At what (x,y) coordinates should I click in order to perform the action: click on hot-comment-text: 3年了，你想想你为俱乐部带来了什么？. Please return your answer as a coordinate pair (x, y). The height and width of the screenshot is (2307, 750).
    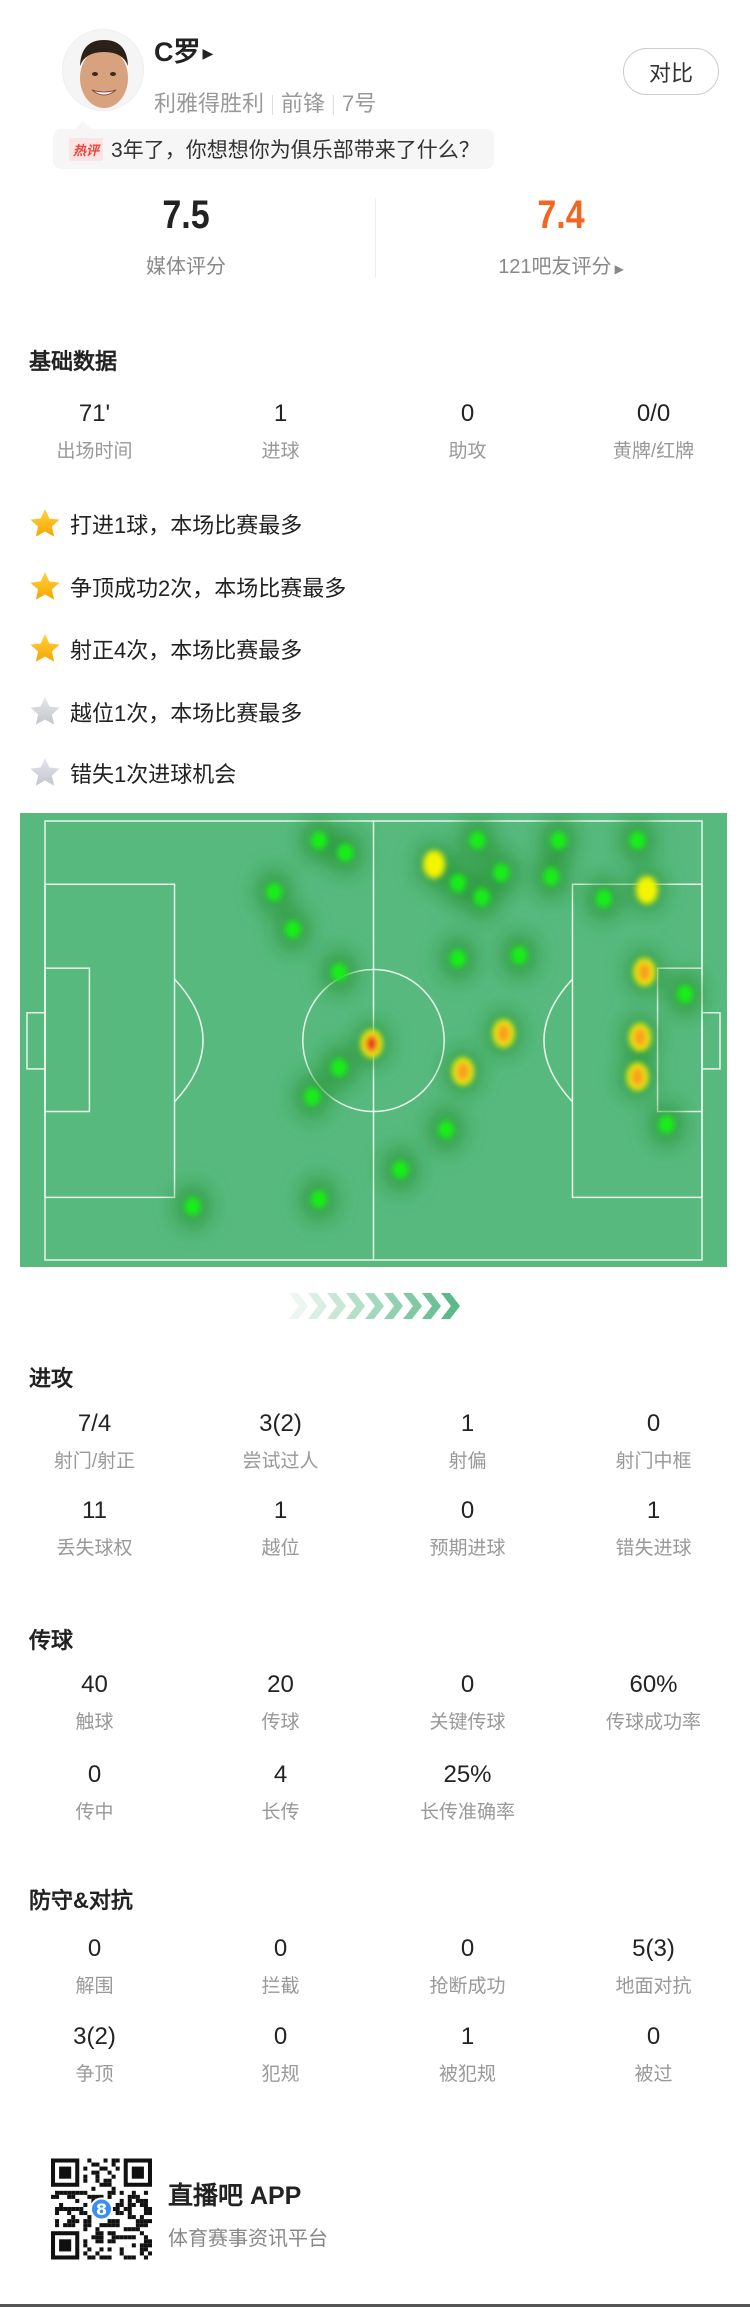
    Looking at the image, I should click on (295, 150).